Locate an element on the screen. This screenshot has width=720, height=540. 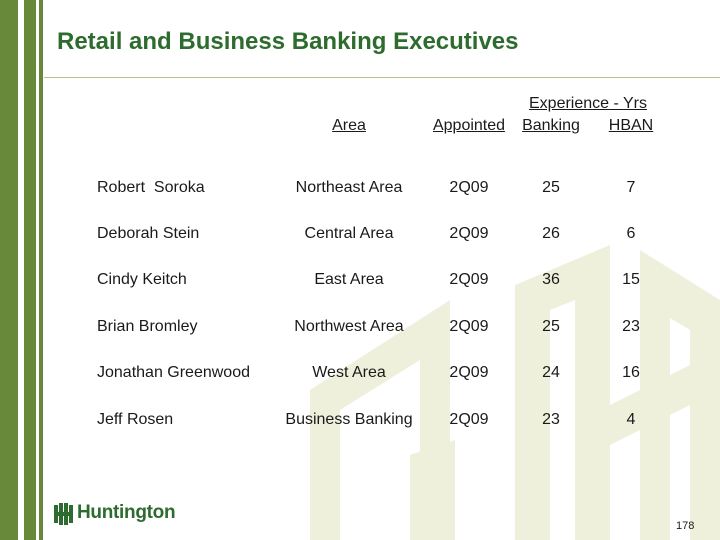
hban-years-cell: 15 is located at coordinates (631, 279).